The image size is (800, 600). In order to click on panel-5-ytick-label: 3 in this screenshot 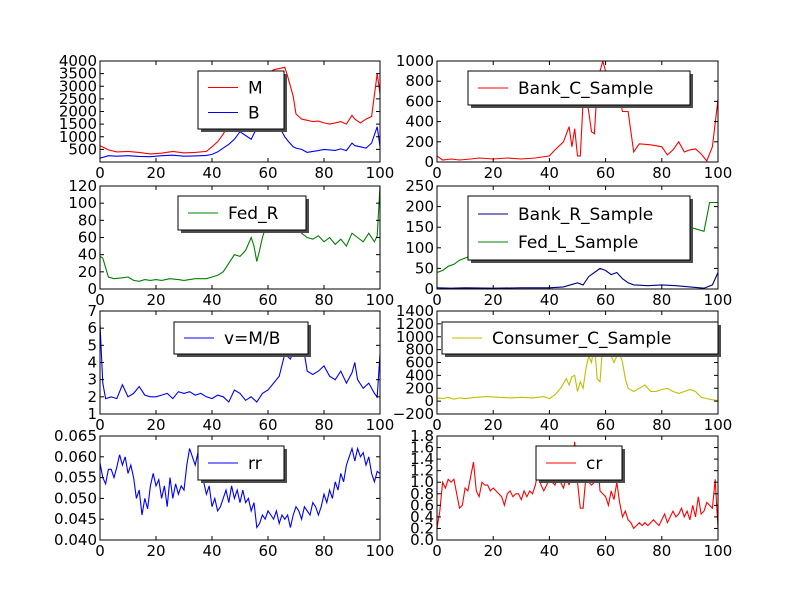, I will do `click(92, 380)`.